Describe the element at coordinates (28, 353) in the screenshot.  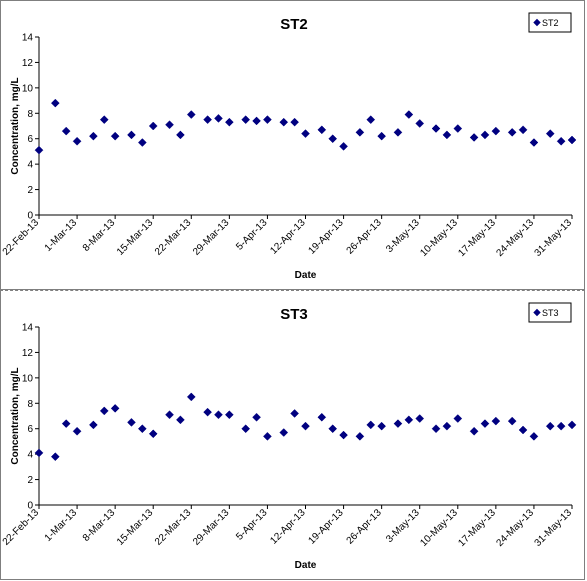
I see `y-tick-label: 12` at that location.